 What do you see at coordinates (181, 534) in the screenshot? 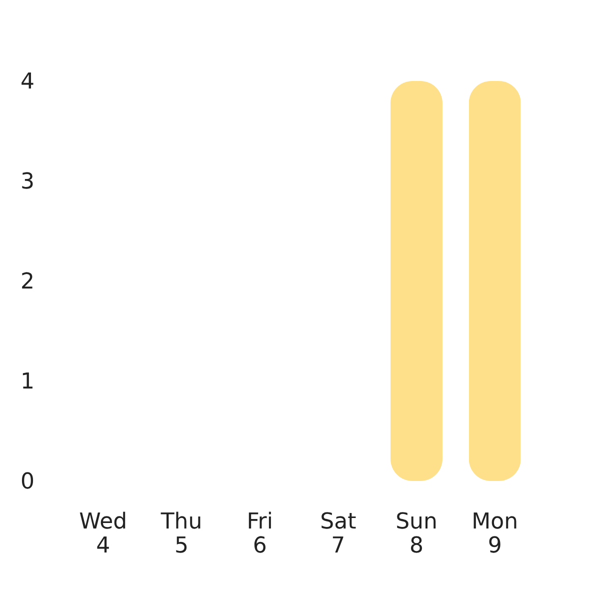
I see `x-tick-label: Thu 5` at bounding box center [181, 534].